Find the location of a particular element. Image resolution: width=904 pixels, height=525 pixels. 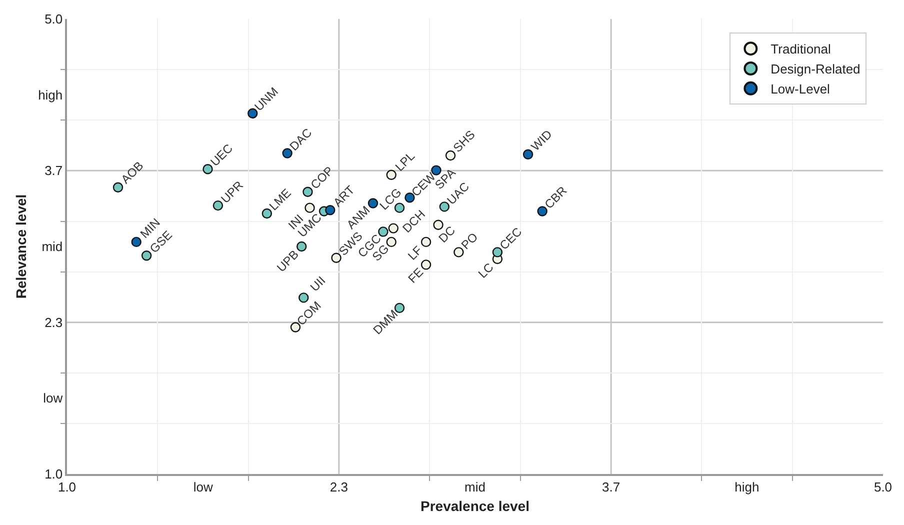

x-tick-label: mid is located at coordinates (475, 486).